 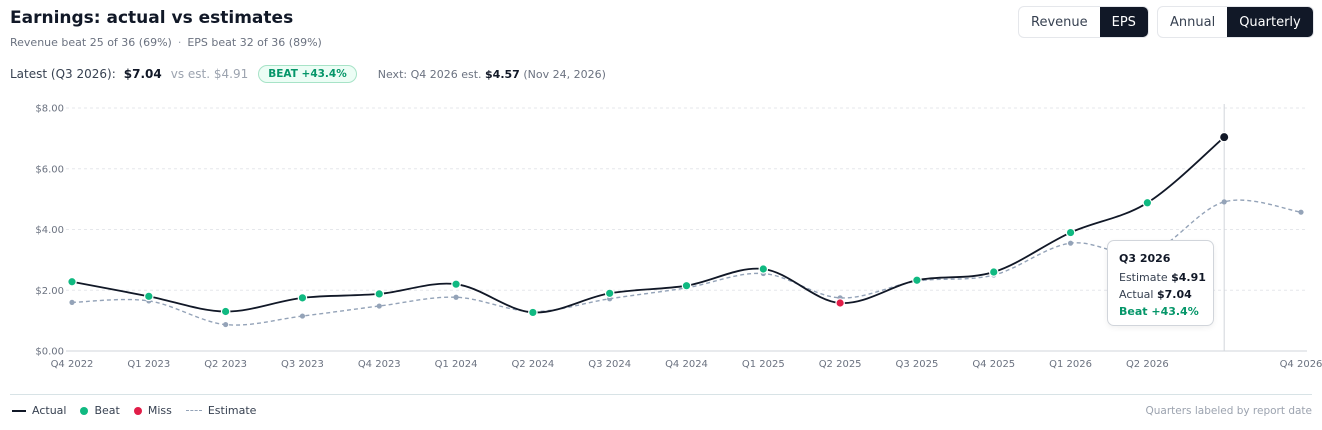 What do you see at coordinates (763, 364) in the screenshot?
I see `x-tick-label: Q1 2025` at bounding box center [763, 364].